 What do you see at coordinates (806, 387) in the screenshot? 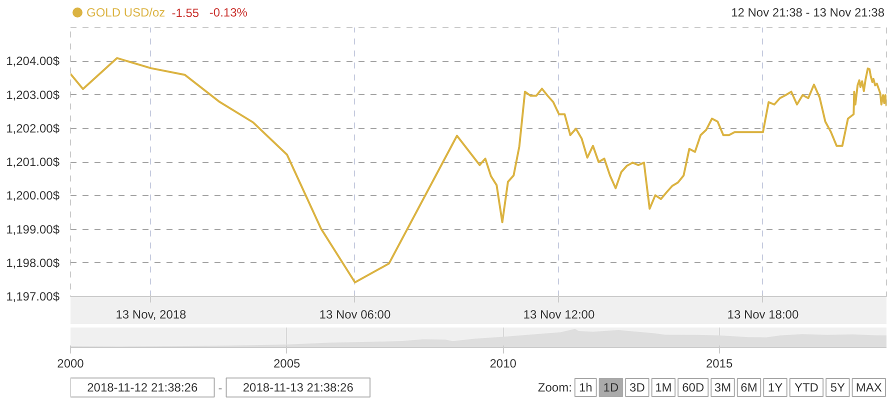
I see `text: YTD` at bounding box center [806, 387].